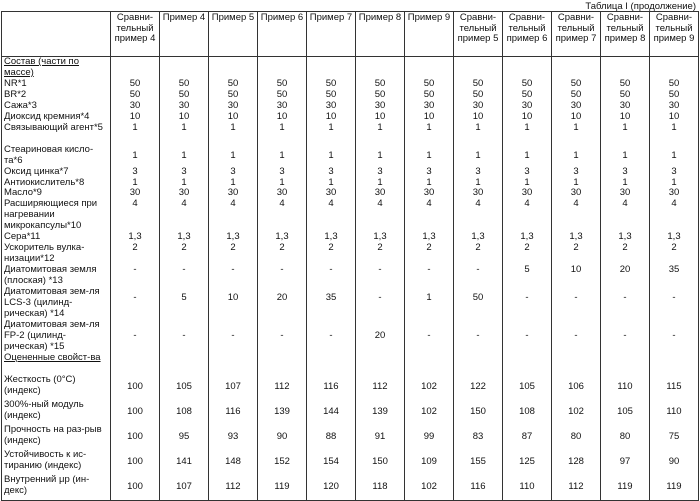  Describe the element at coordinates (282, 412) in the screenshot. I see `value-cell: 139` at that location.